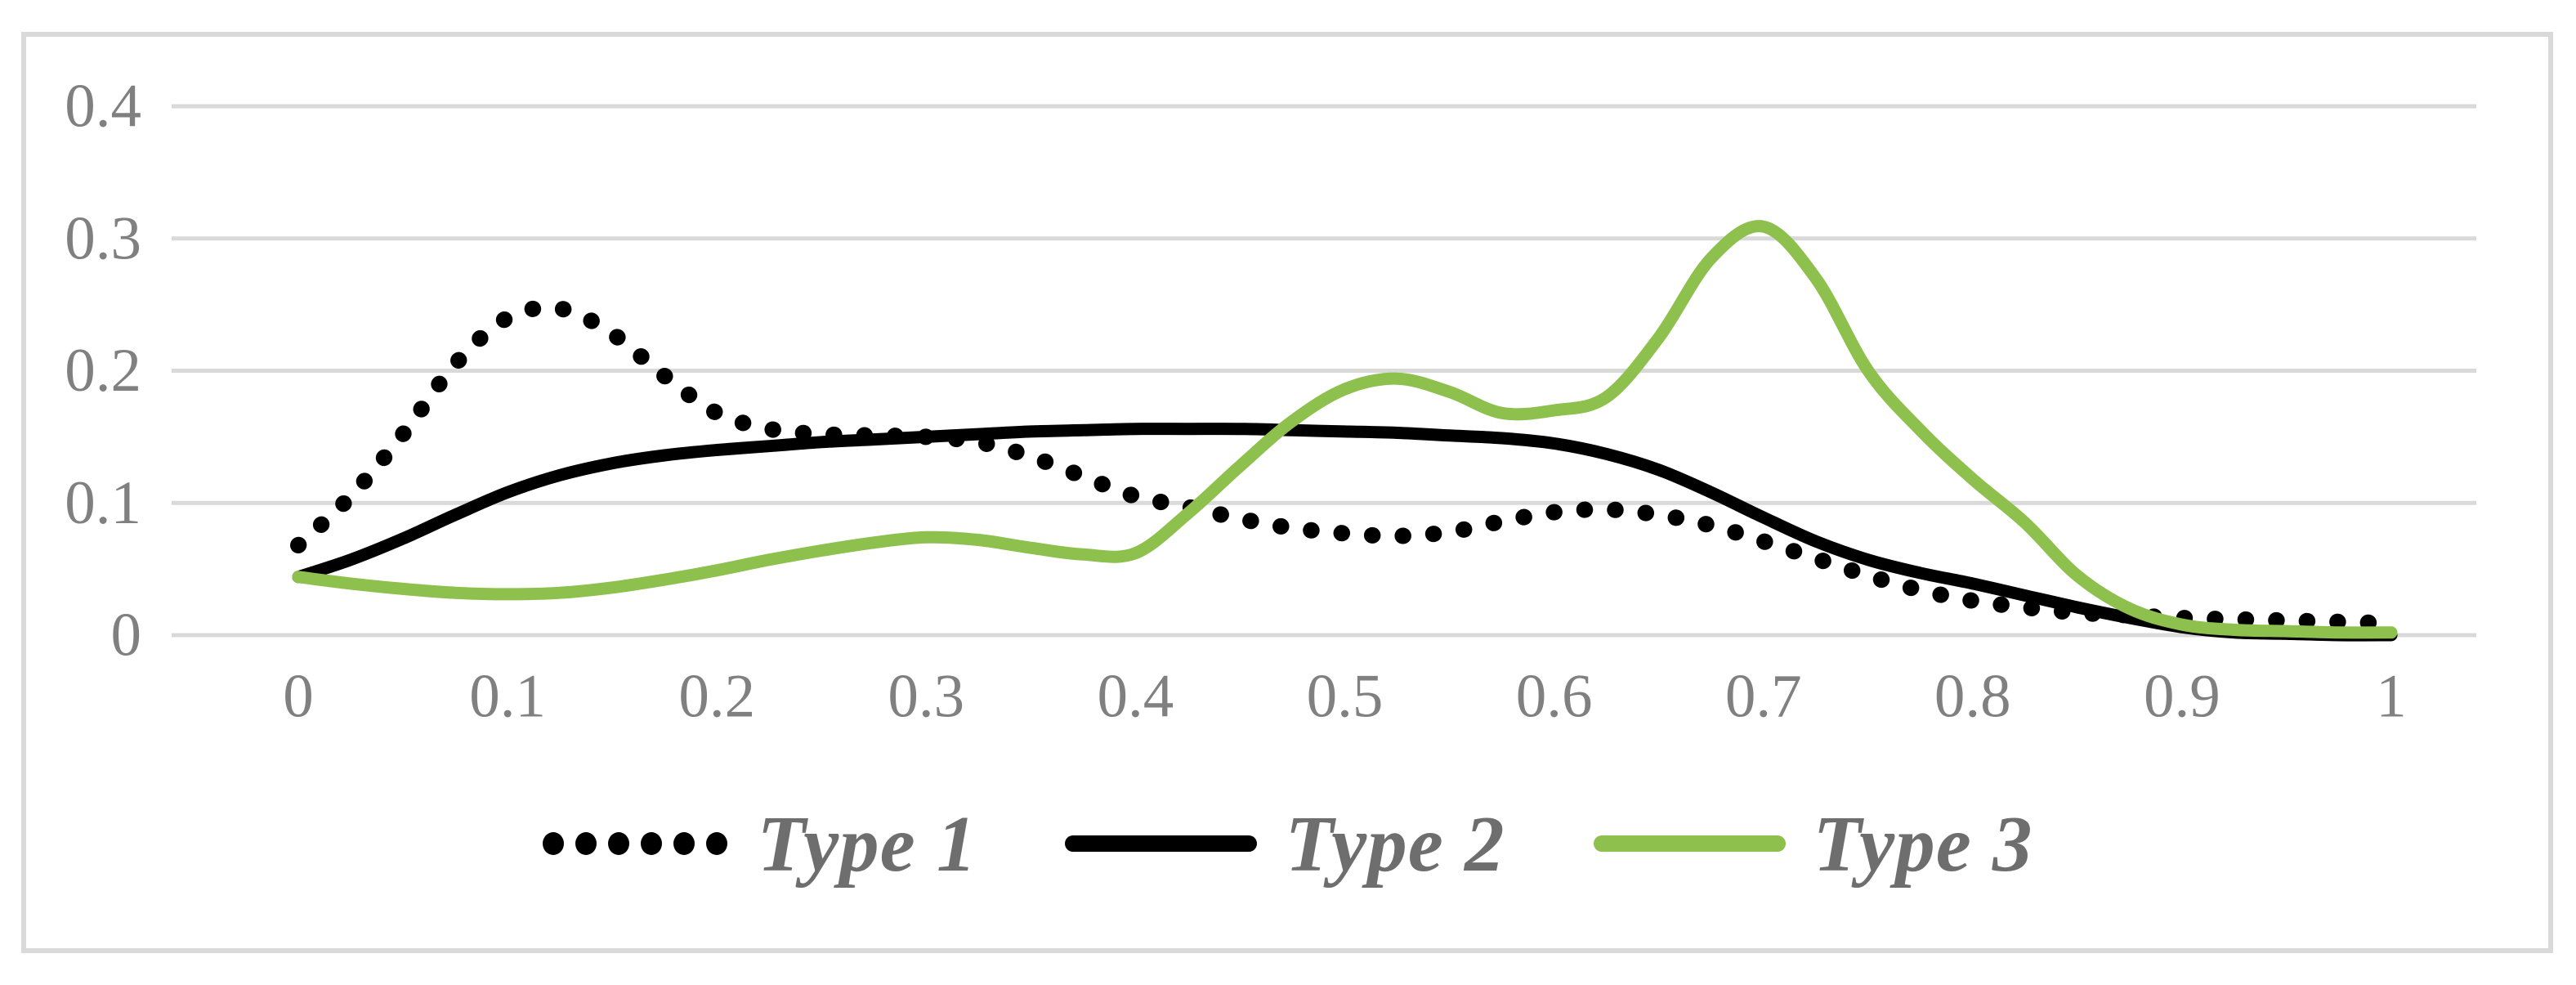 This screenshot has height=985, width=2576. Describe the element at coordinates (1161, 843) in the screenshot. I see `type-2-solid-line-swatch` at that location.